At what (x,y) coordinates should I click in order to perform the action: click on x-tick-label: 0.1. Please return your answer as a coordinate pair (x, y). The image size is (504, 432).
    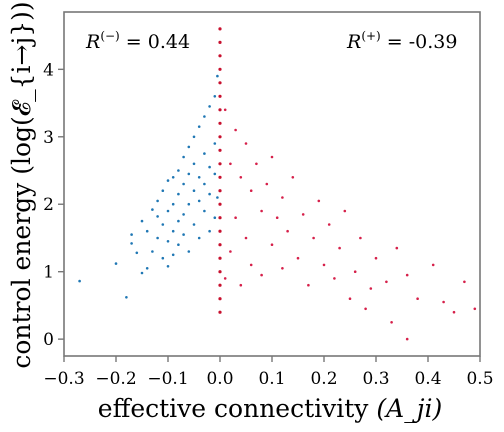
    Looking at the image, I should click on (271, 379).